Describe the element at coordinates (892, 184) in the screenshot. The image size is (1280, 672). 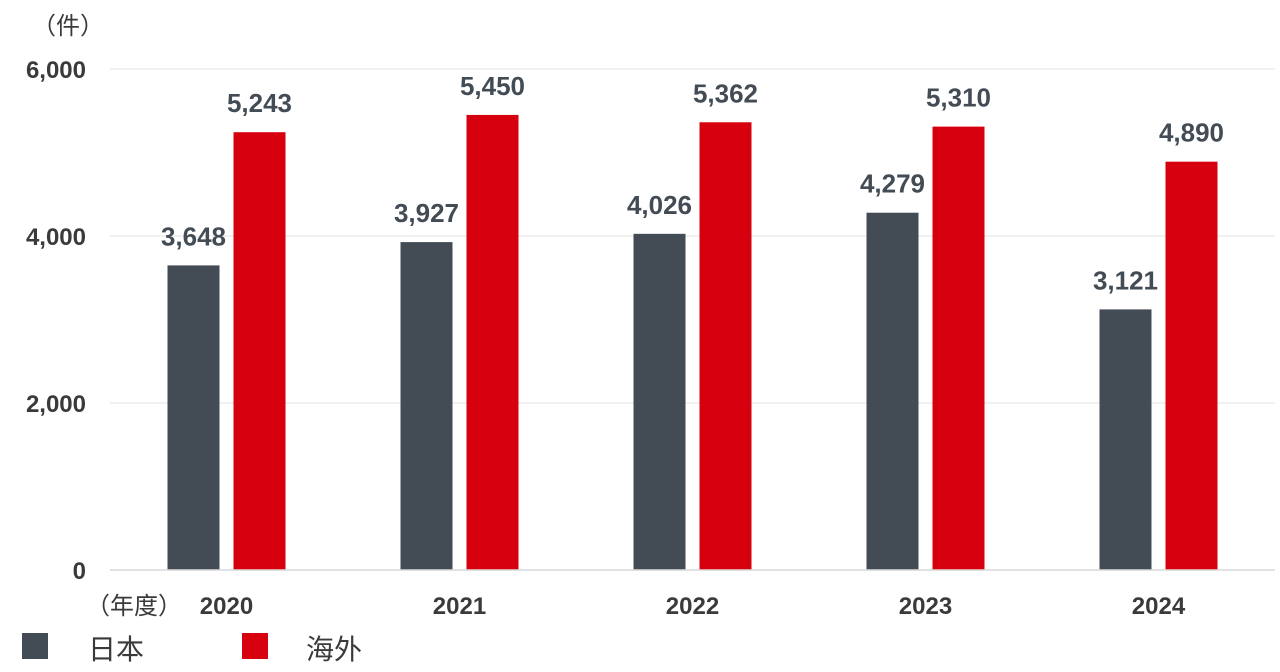
I see `data-label: 4,279` at that location.